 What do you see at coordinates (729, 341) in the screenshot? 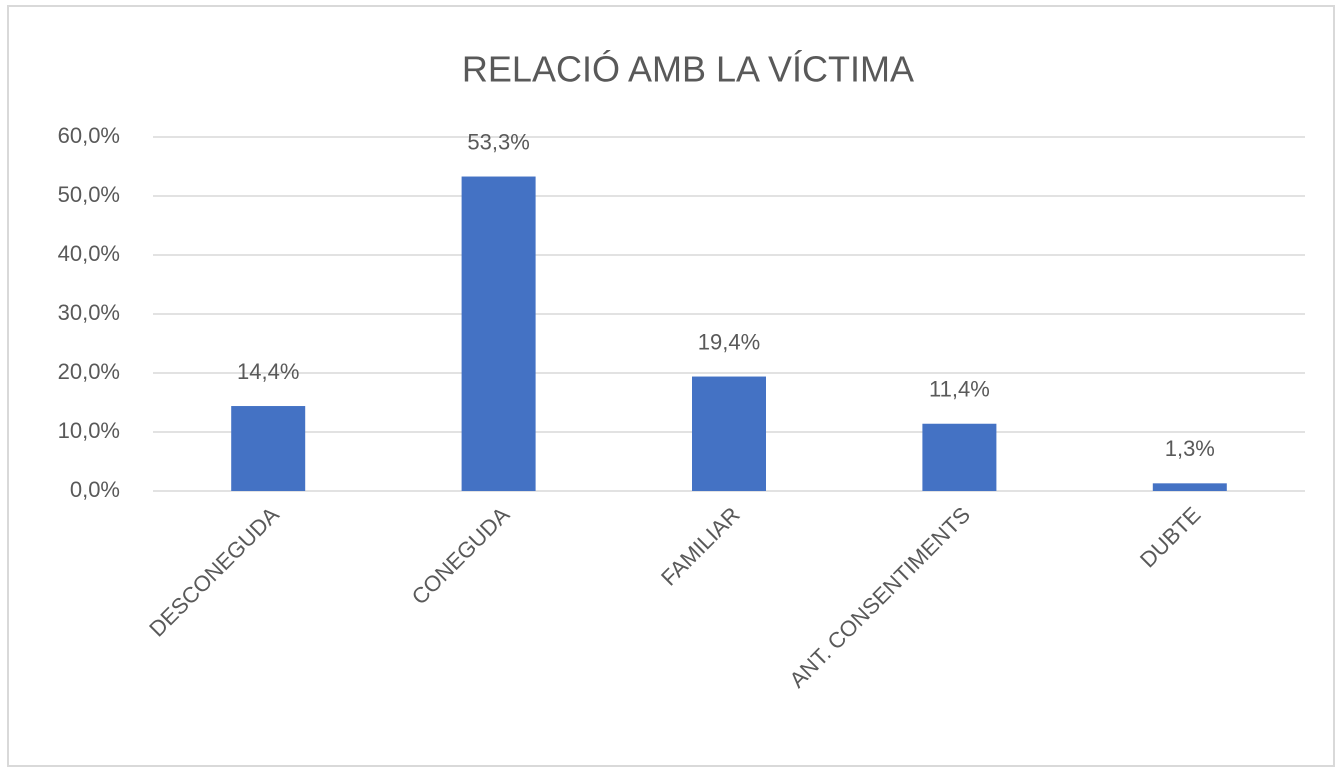
I see `data-label: 19,4%` at bounding box center [729, 341].